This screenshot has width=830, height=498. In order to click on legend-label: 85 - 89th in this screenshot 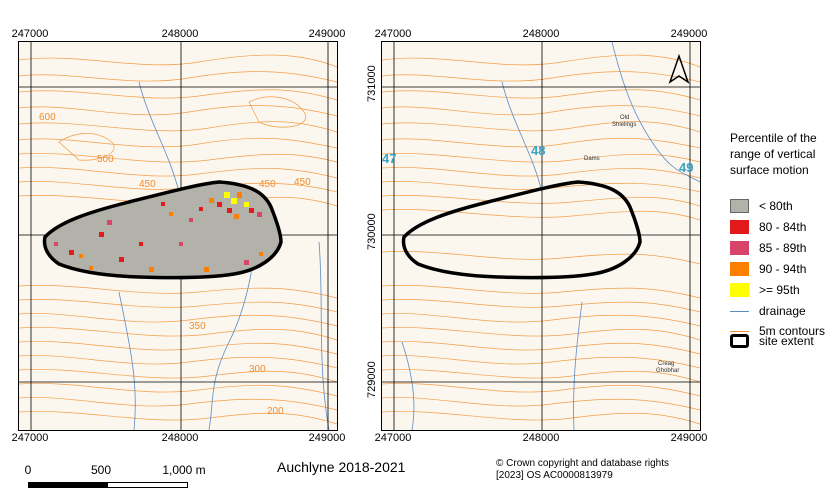, I will do `click(783, 248)`.